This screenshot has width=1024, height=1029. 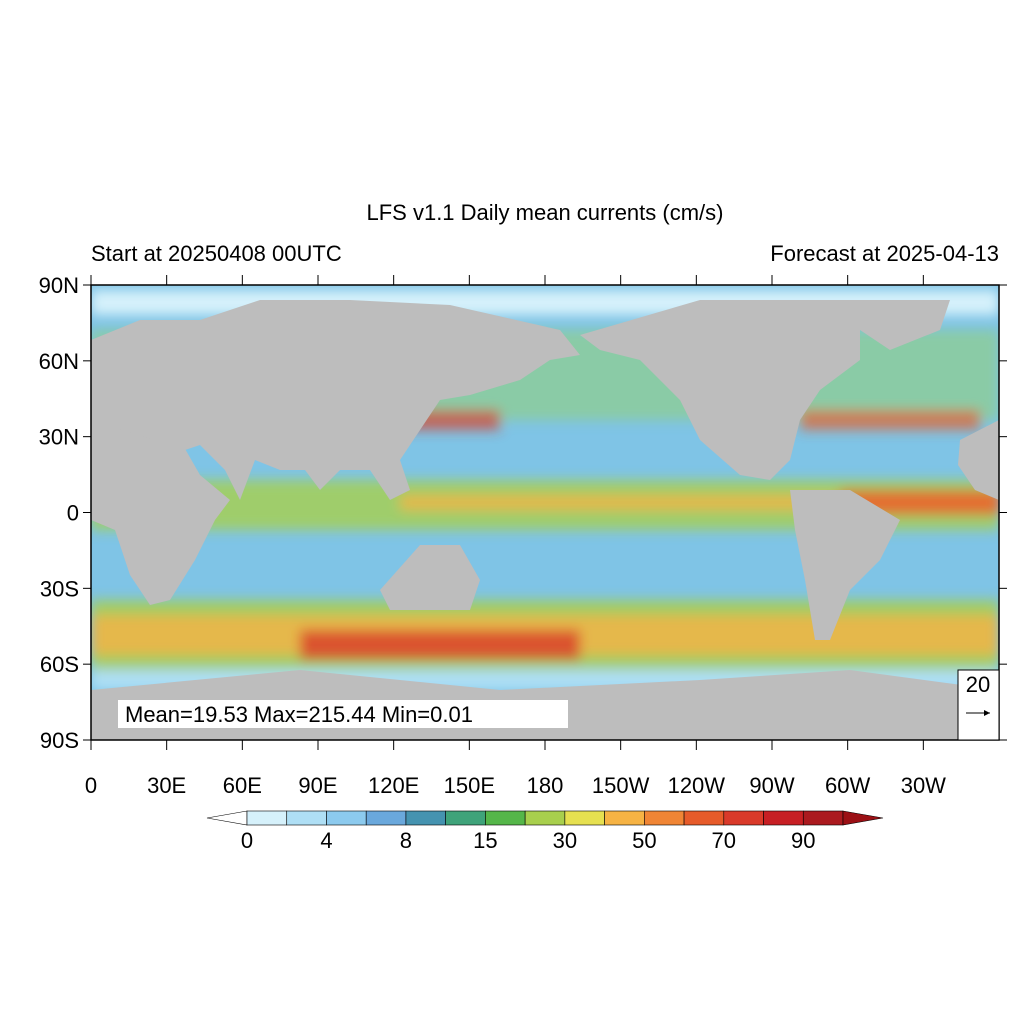 I want to click on africa, so click(x=160, y=507).